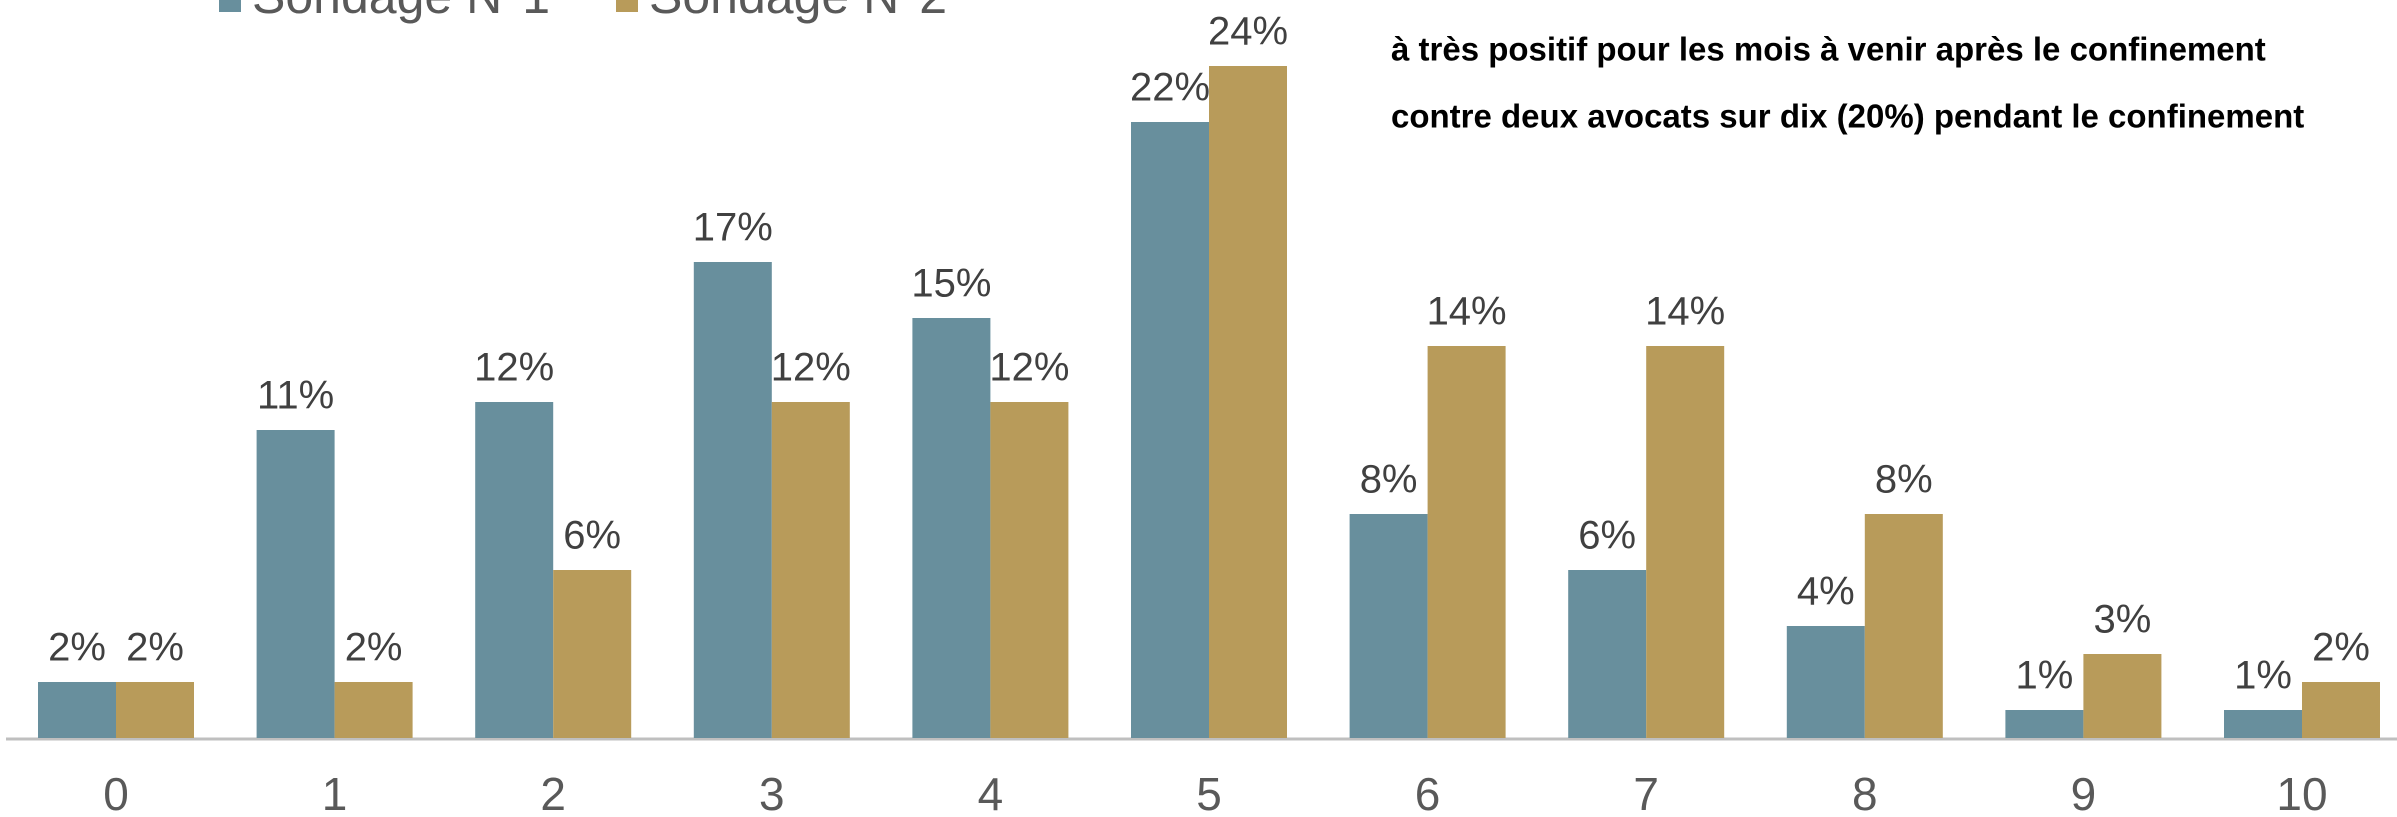  I want to click on x-tick-label: 0, so click(116, 792).